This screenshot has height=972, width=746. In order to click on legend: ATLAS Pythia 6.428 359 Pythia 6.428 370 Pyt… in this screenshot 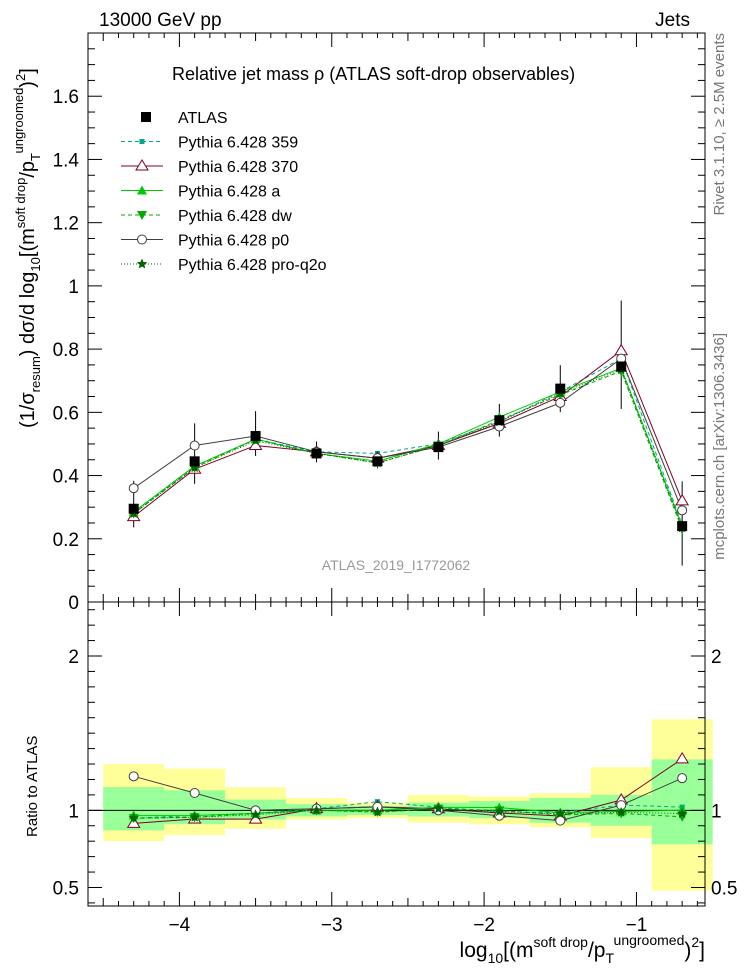, I will do `click(224, 192)`.